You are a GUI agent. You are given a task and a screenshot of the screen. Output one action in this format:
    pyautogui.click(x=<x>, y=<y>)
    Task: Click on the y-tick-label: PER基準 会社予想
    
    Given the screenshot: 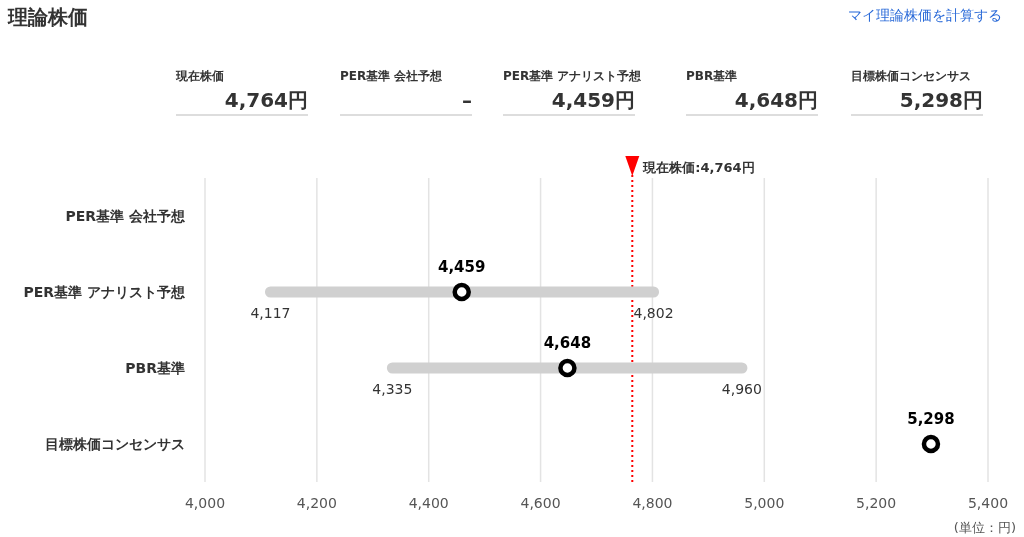 What is the action you would take?
    pyautogui.click(x=125, y=216)
    